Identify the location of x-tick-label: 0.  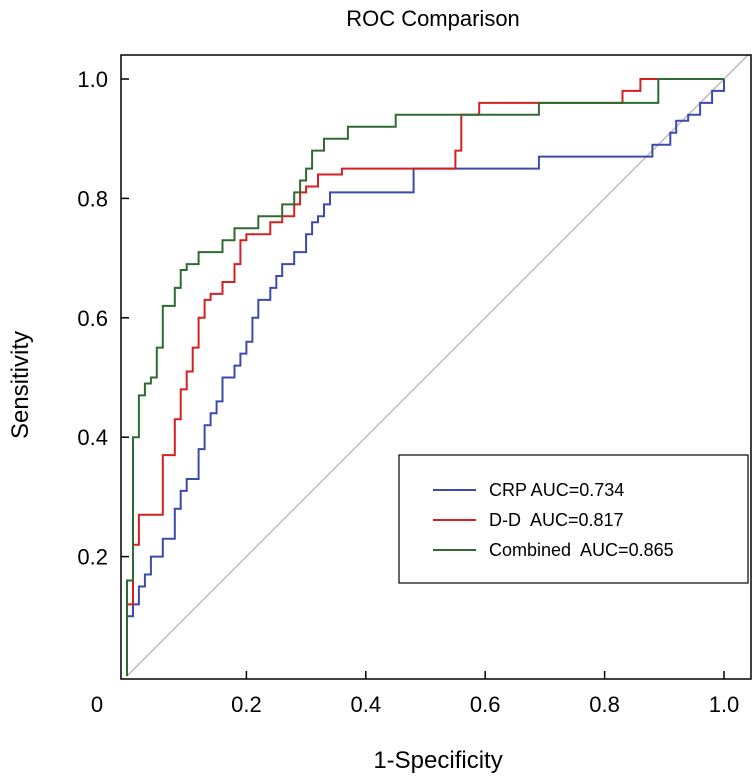
(97, 704).